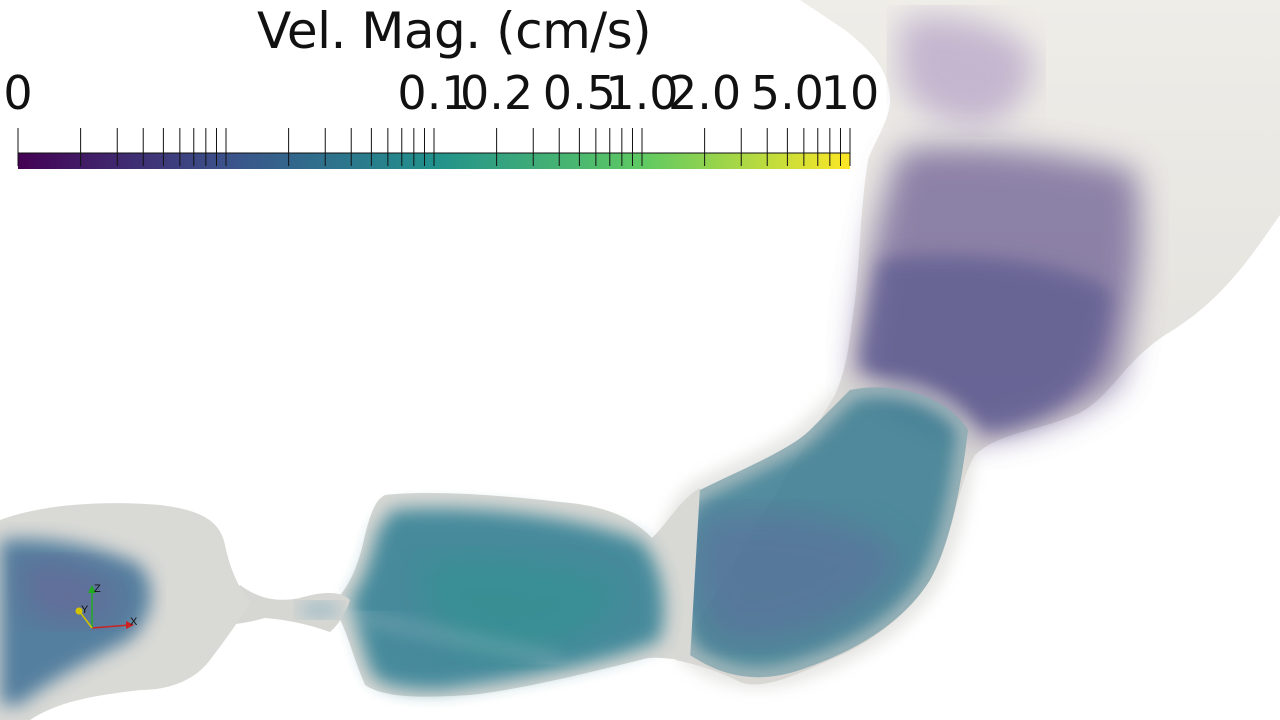 The width and height of the screenshot is (1280, 720). What do you see at coordinates (111, 626) in the screenshot?
I see `x-axis-line` at bounding box center [111, 626].